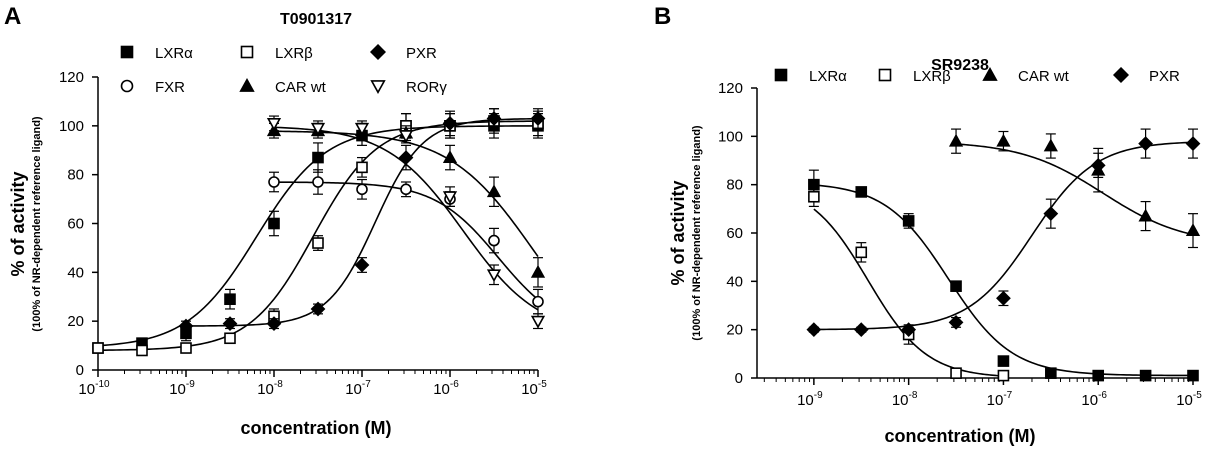 The width and height of the screenshot is (1214, 453). Describe the element at coordinates (932, 76) in the screenshot. I see `legend-label: LXRβ` at that location.